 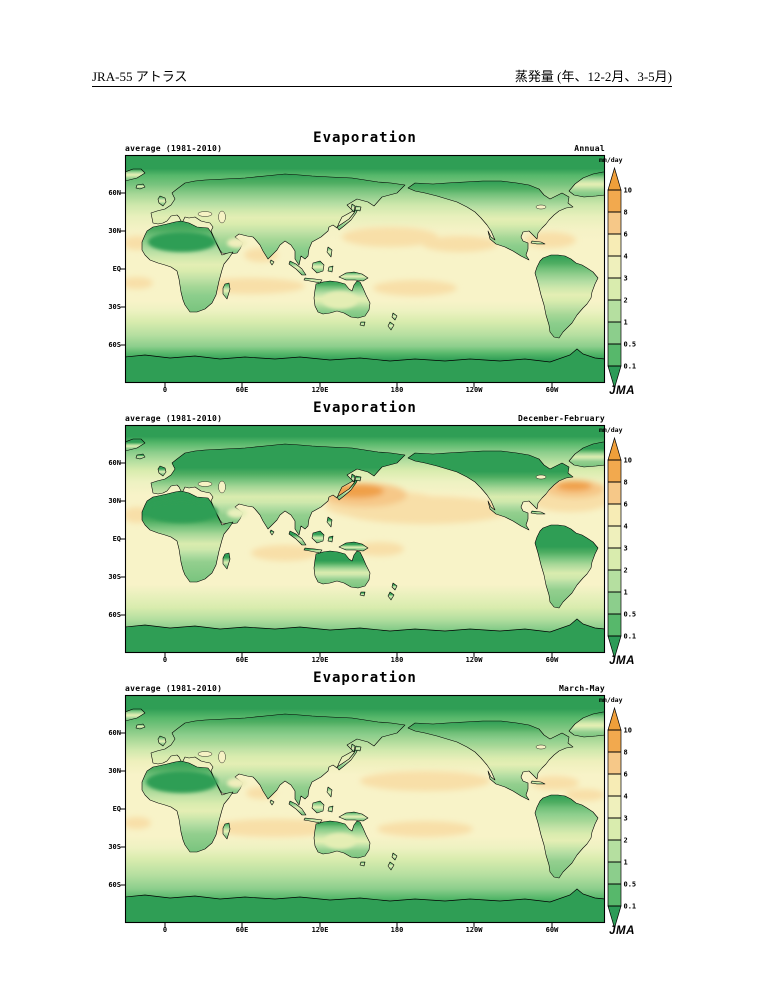 What do you see at coordinates (561, 418) in the screenshot?
I see `period-label: December-February` at bounding box center [561, 418].